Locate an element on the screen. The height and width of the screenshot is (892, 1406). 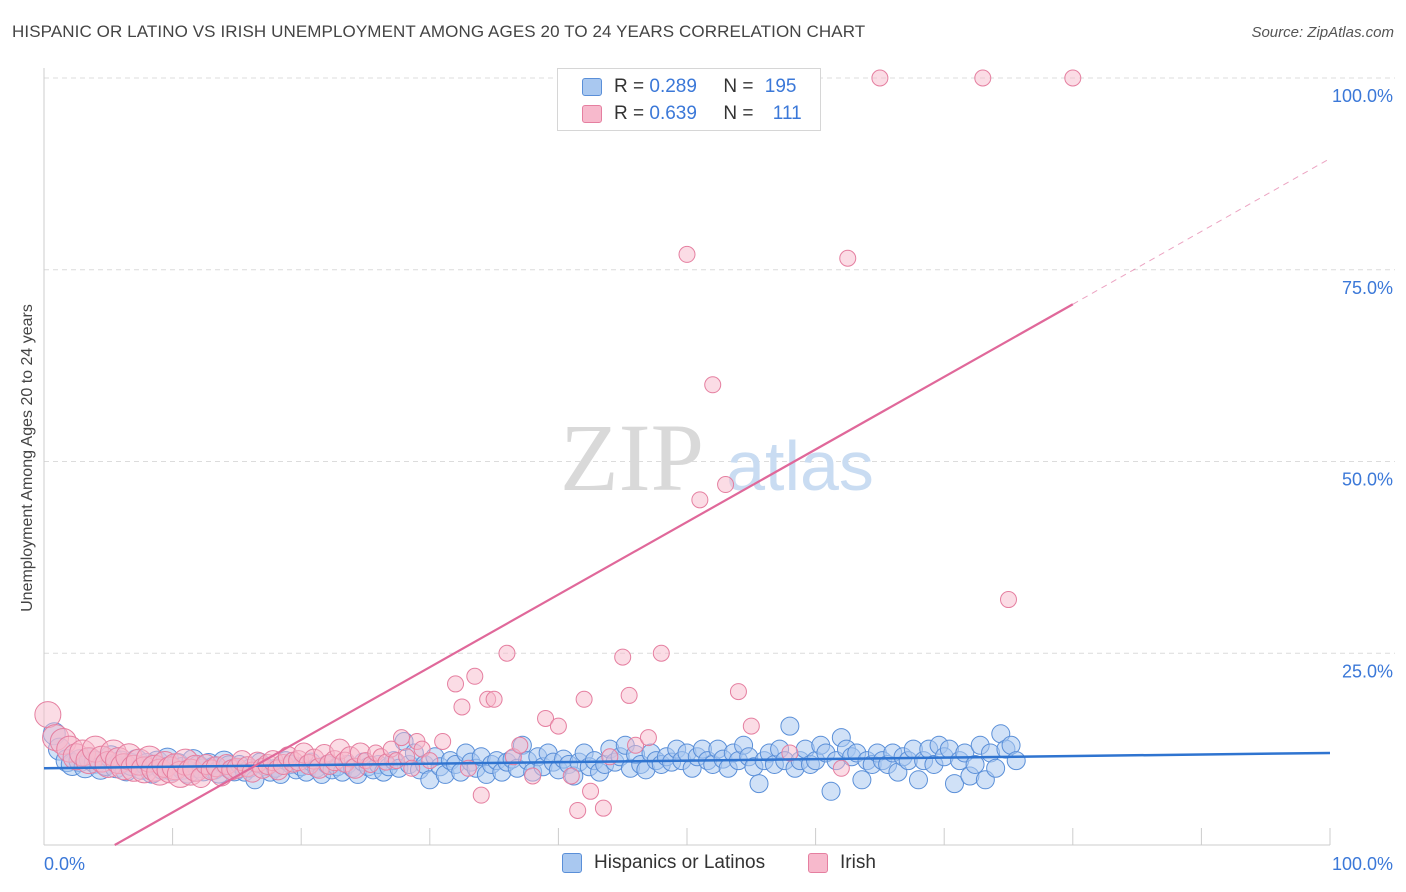
legend-swatch-pink is located at coordinates (592, 114).